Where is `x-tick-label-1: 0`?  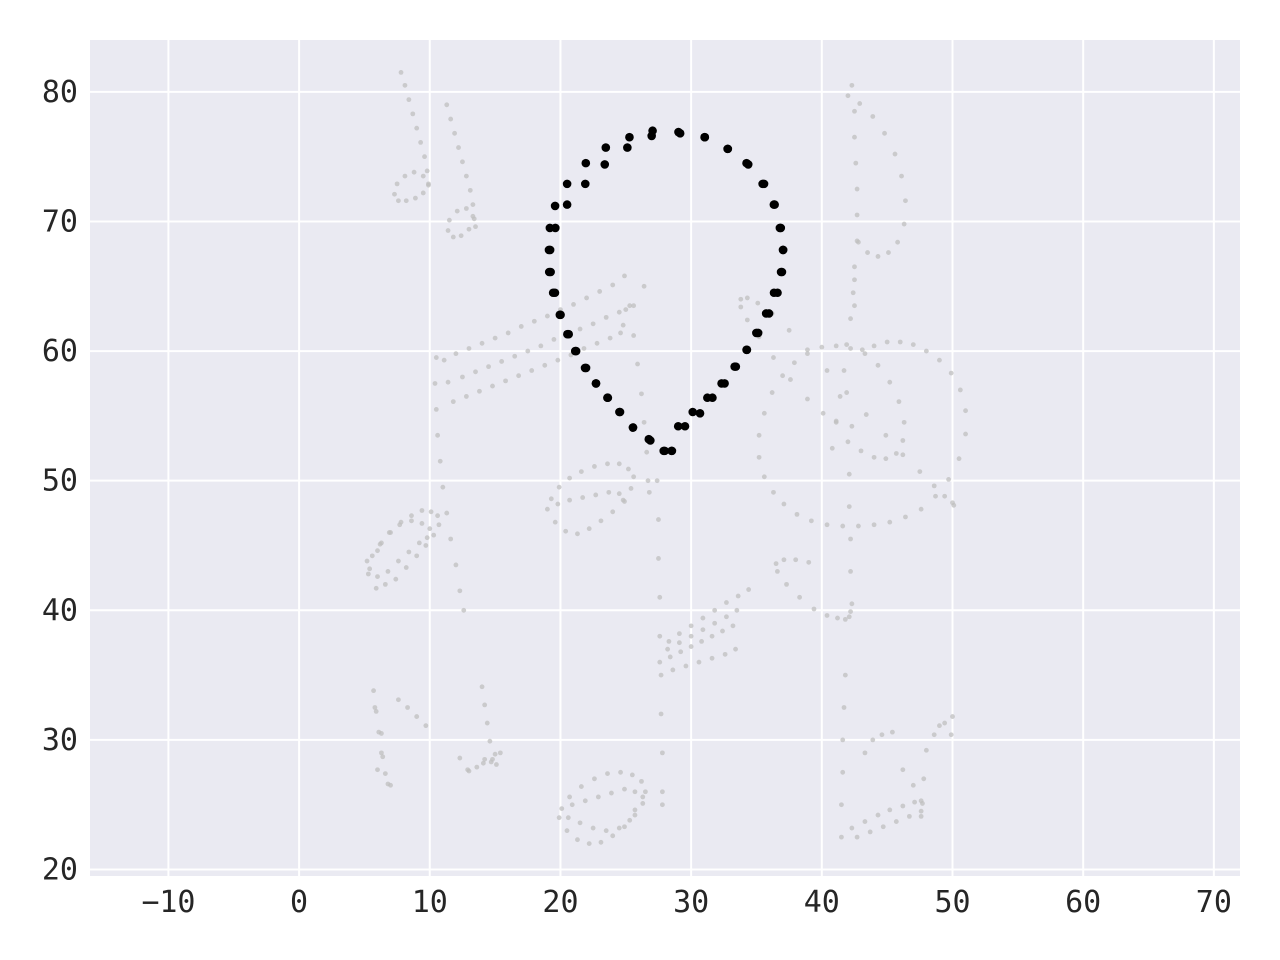 x-tick-label-1: 0 is located at coordinates (299, 902).